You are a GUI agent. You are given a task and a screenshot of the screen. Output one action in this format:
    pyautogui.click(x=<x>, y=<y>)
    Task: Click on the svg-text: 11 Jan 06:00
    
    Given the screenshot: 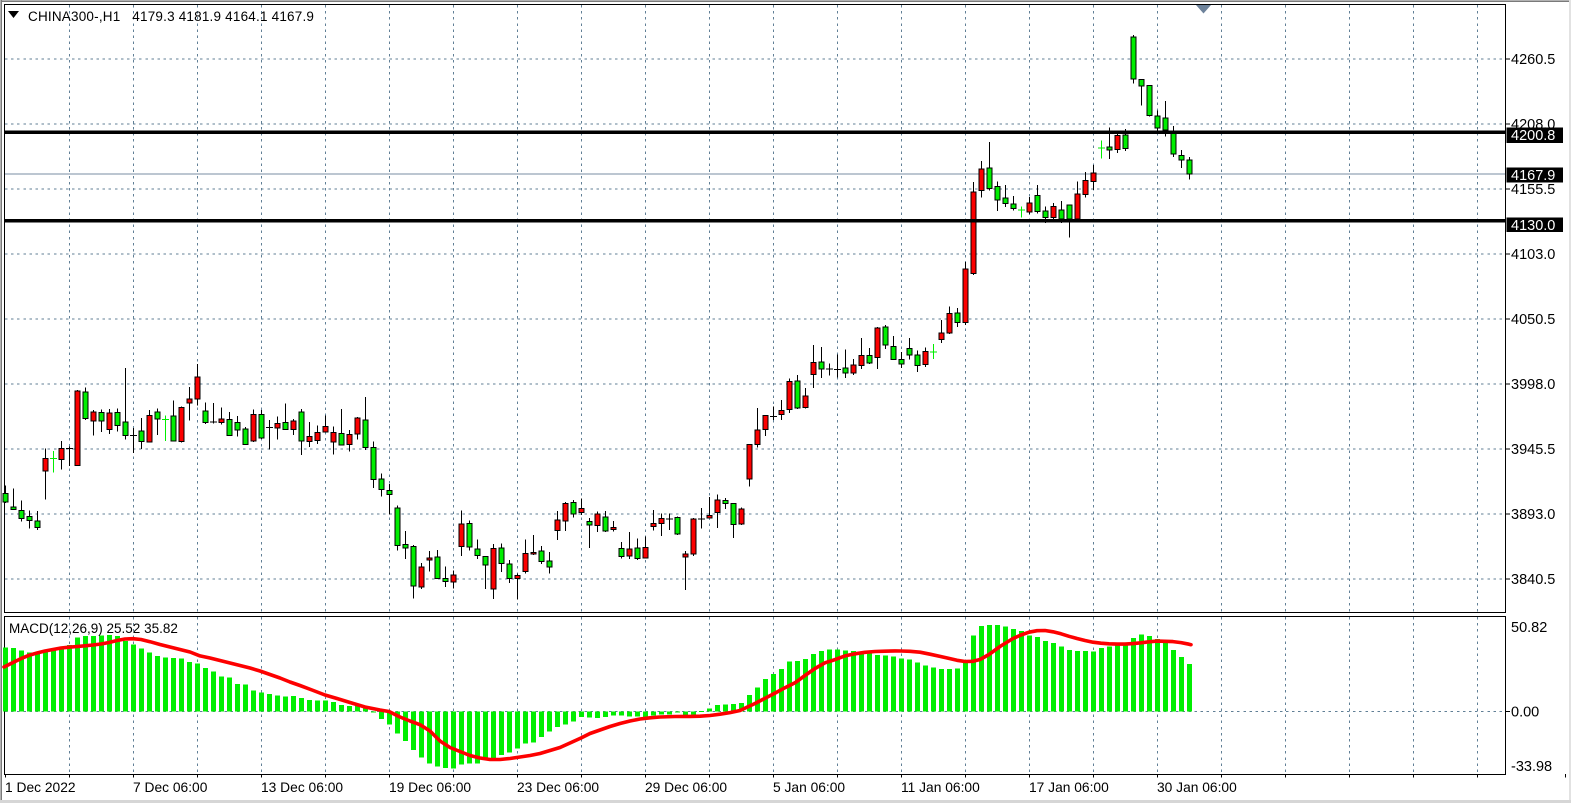 What is the action you would take?
    pyautogui.click(x=940, y=787)
    